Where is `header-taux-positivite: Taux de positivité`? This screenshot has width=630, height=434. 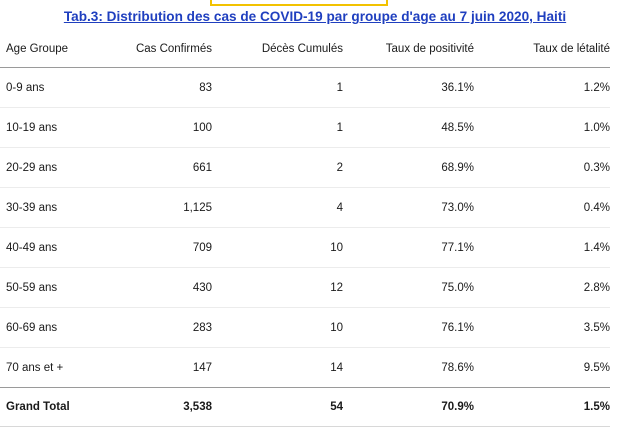
header-taux-positivite: Taux de positivité is located at coordinates (408, 49).